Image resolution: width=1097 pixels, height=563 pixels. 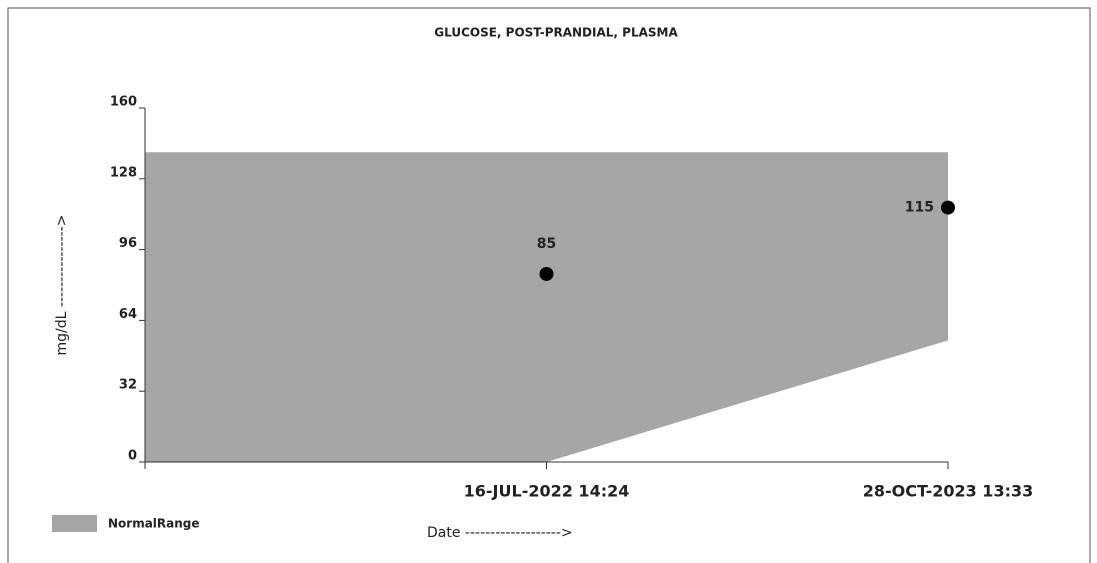 I want to click on legend-label: NormalRange, so click(x=154, y=524).